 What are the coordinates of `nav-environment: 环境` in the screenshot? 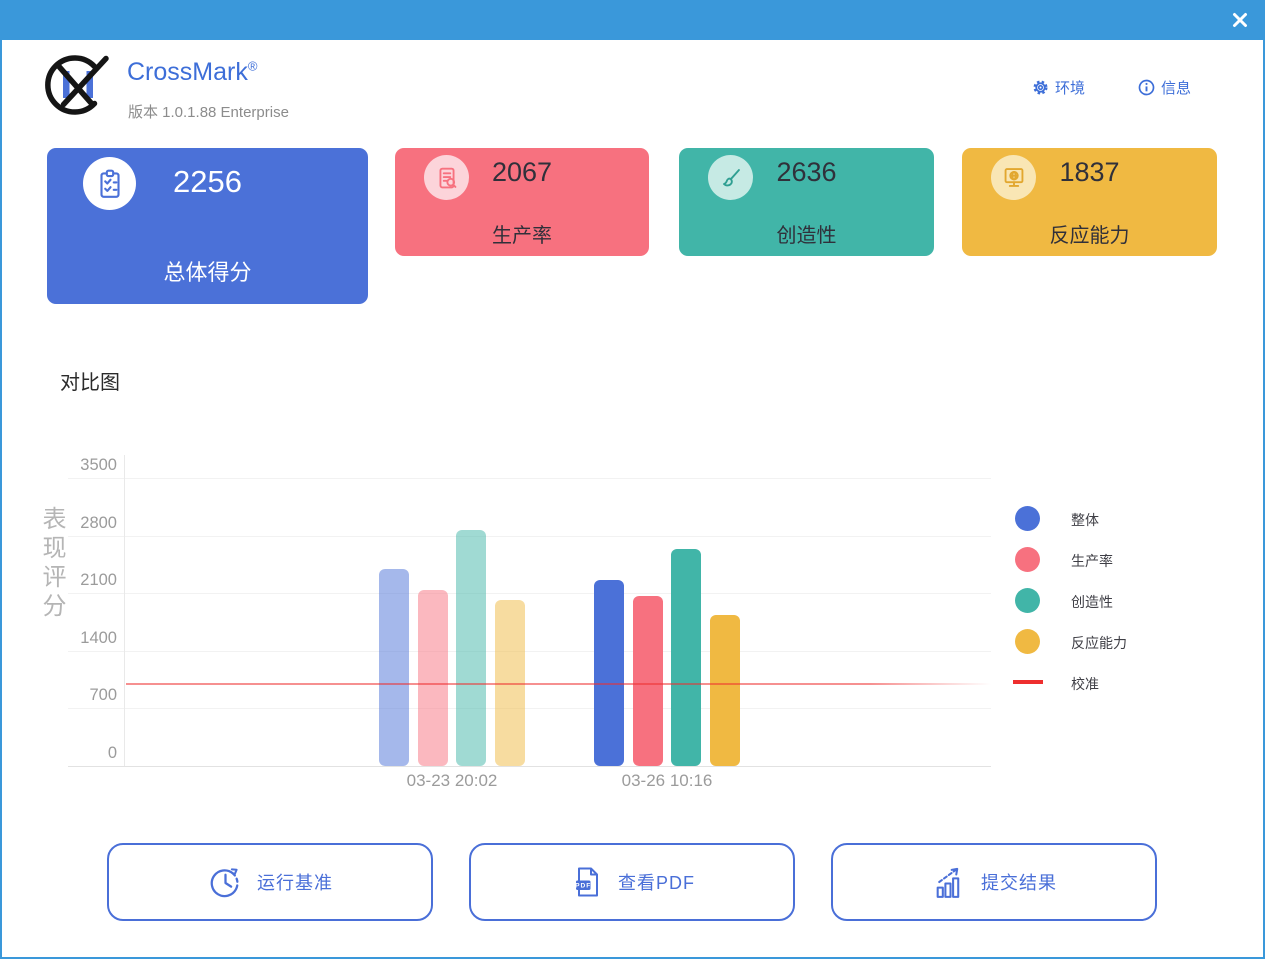 It's located at (1058, 87).